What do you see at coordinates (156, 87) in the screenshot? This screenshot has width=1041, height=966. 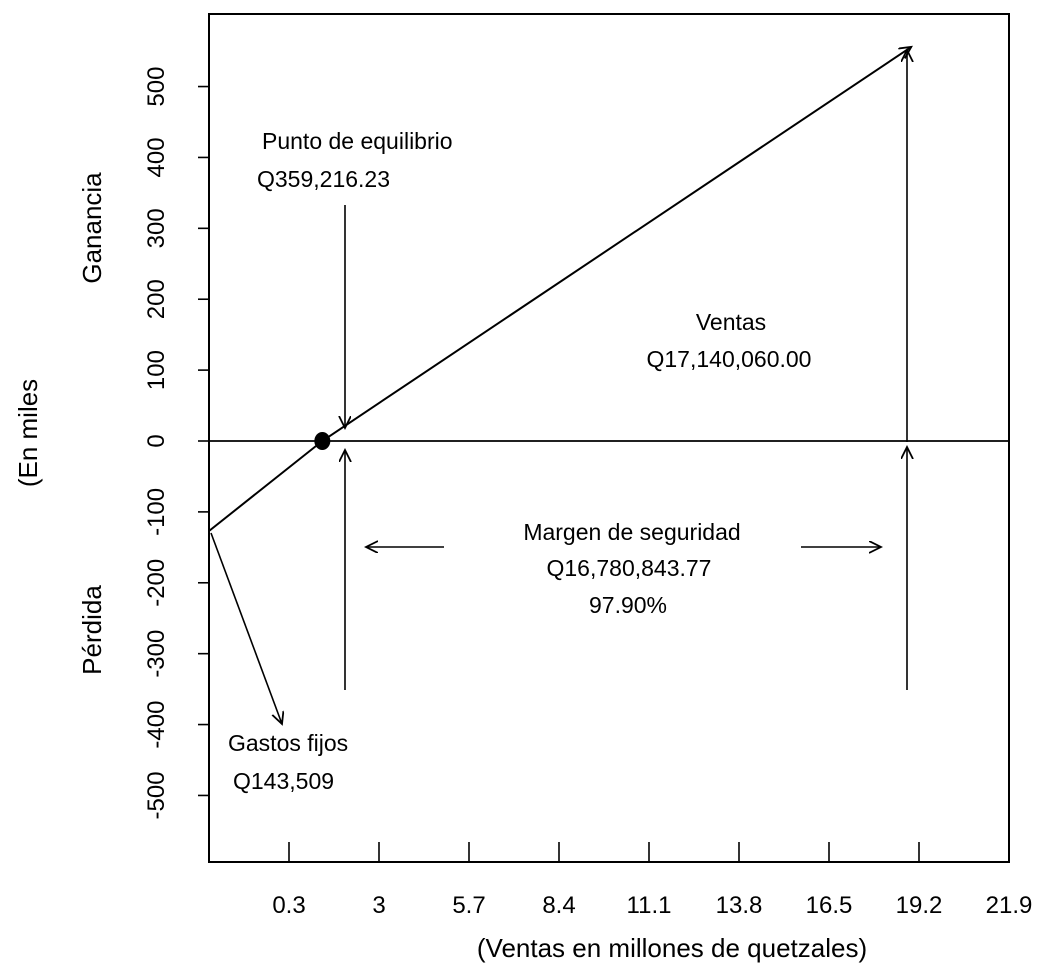 I see `y-tick-label: 500` at bounding box center [156, 87].